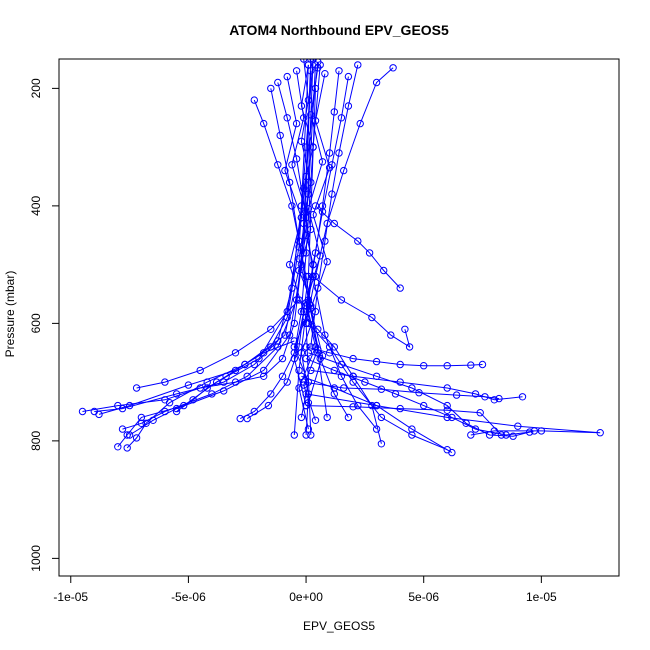 The image size is (650, 650). I want to click on y-tick-label: 800, so click(36, 441).